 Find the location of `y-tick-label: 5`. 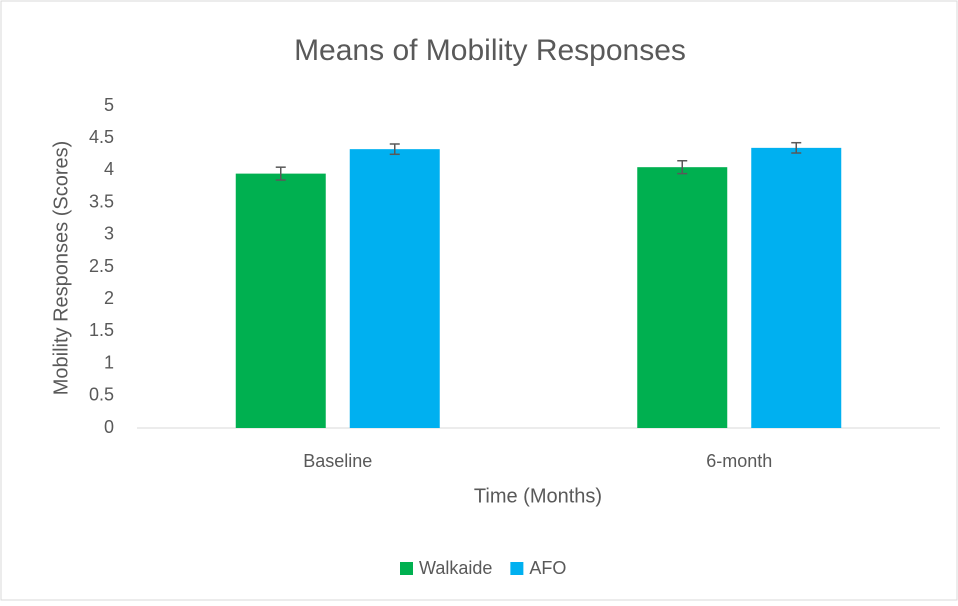

y-tick-label: 5 is located at coordinates (109, 105).